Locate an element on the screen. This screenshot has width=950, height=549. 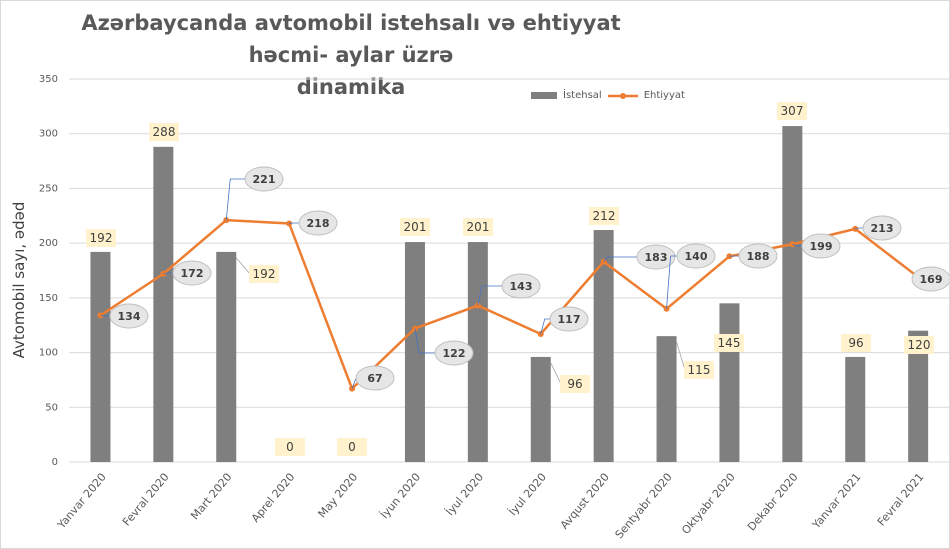
bar-data-label: 307 is located at coordinates (792, 111).